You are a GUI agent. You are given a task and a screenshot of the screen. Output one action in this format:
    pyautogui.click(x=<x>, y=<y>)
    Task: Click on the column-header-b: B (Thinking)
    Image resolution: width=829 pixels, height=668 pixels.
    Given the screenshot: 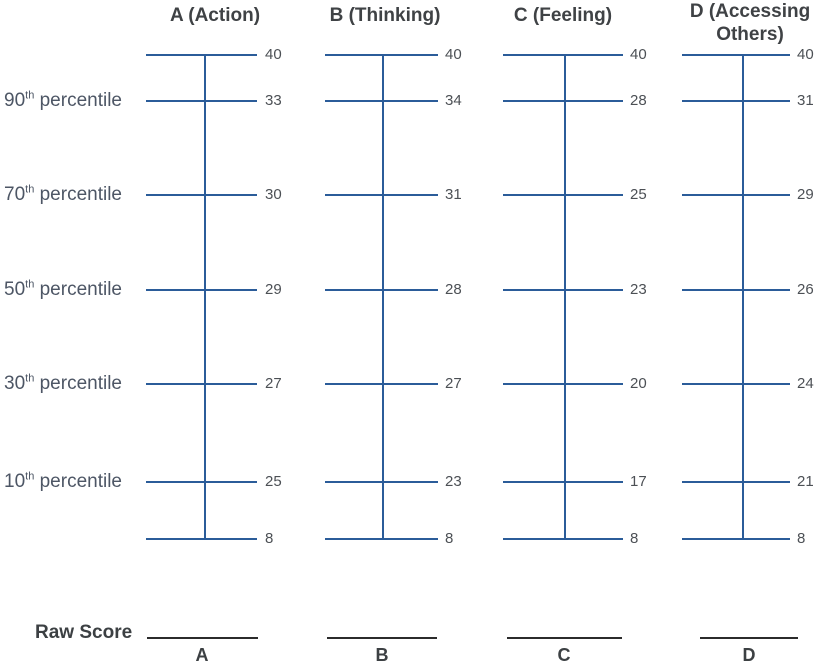 What is the action you would take?
    pyautogui.click(x=385, y=15)
    